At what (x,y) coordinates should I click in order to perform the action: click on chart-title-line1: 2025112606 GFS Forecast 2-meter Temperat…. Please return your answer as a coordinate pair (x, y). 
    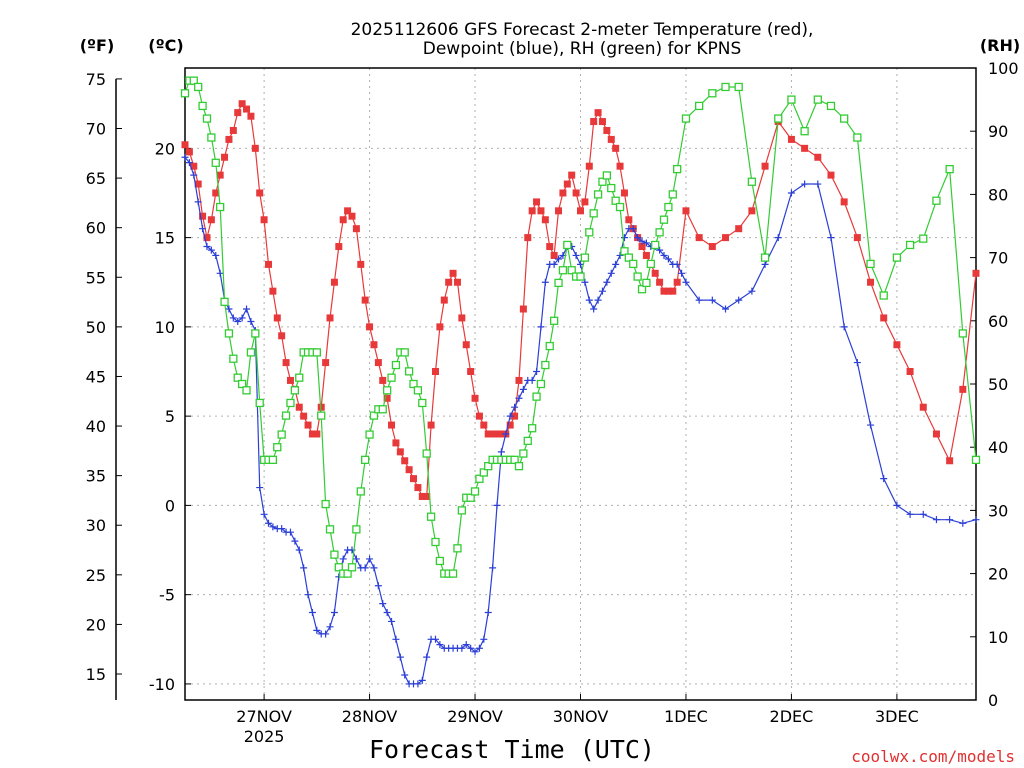
    Looking at the image, I should click on (582, 30).